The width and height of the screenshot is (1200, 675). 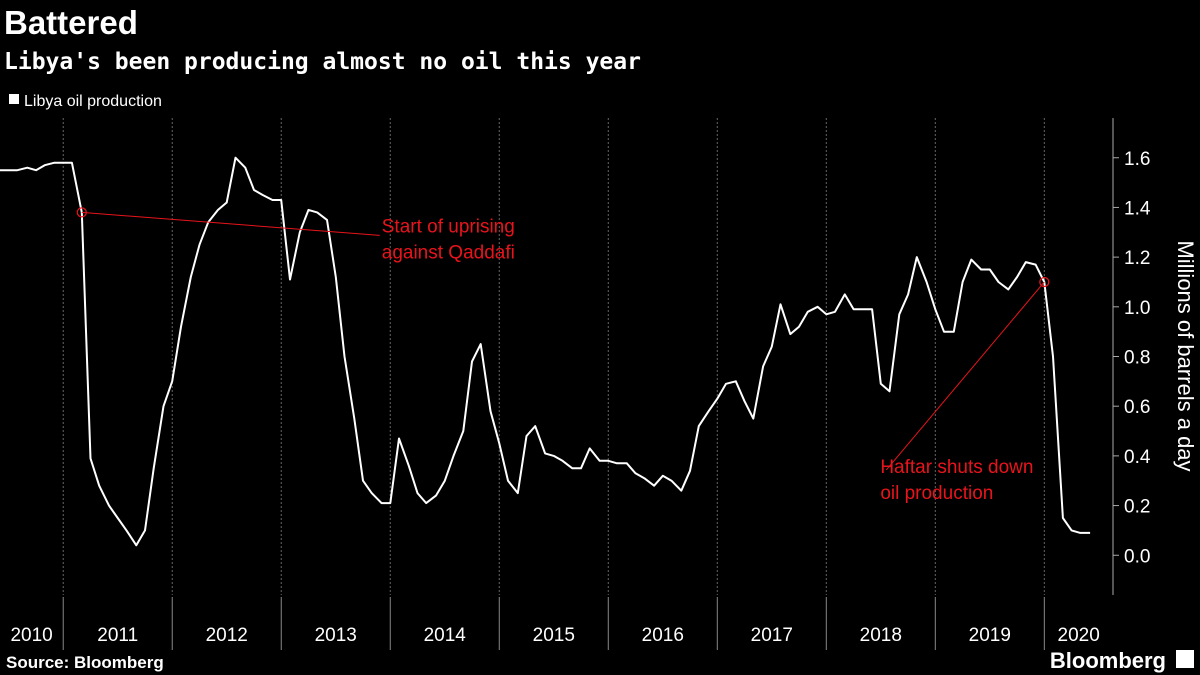 What do you see at coordinates (1137, 507) in the screenshot?
I see `y-tick-label: 0.2` at bounding box center [1137, 507].